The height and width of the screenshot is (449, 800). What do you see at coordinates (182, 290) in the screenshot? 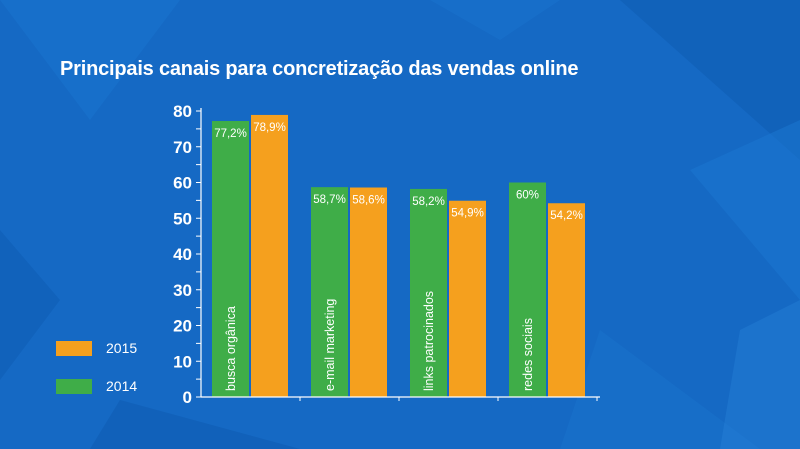
I see `y-tick-label: 30` at bounding box center [182, 290].